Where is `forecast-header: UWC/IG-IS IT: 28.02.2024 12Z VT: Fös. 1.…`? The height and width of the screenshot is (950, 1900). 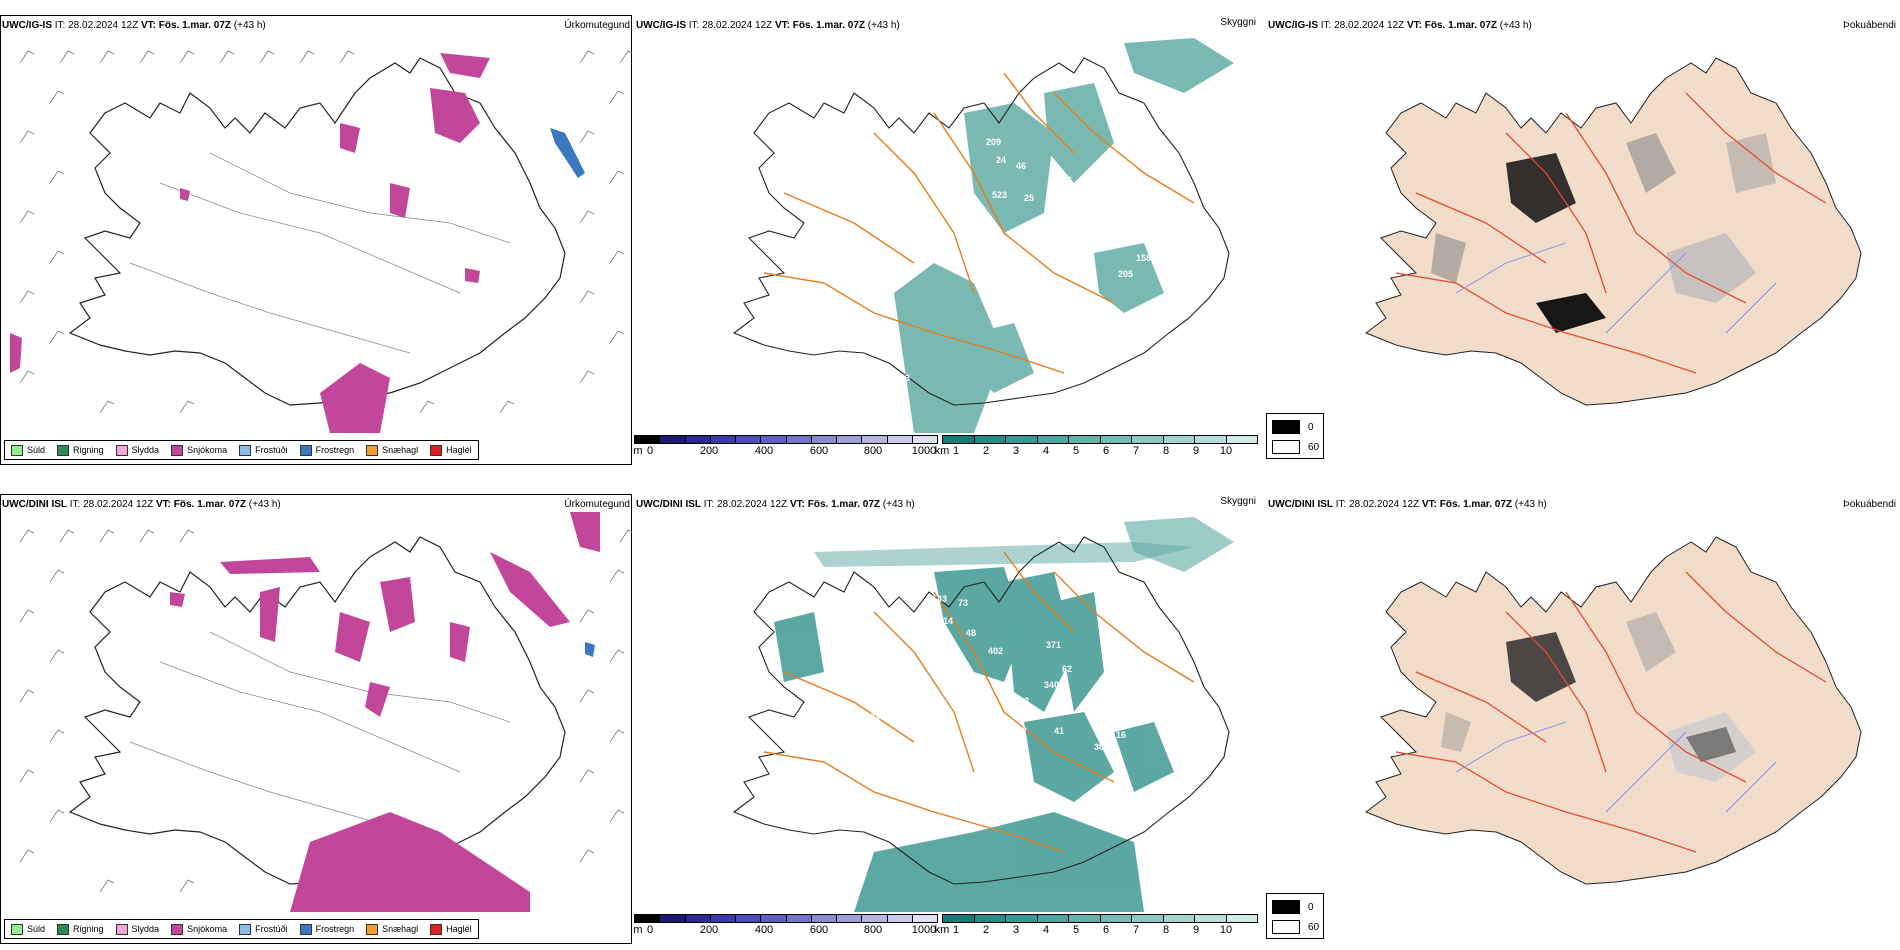
forecast-header: UWC/IG-IS IT: 28.02.2024 12Z VT: Fös. 1.… is located at coordinates (1400, 25).